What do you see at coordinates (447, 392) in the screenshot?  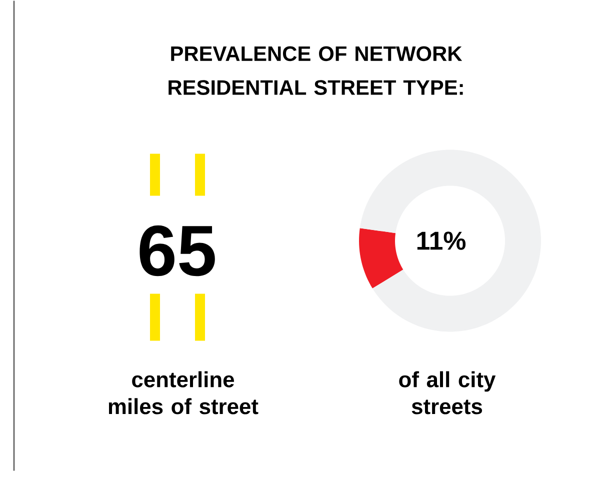 I see `text: of all city streets` at bounding box center [447, 392].